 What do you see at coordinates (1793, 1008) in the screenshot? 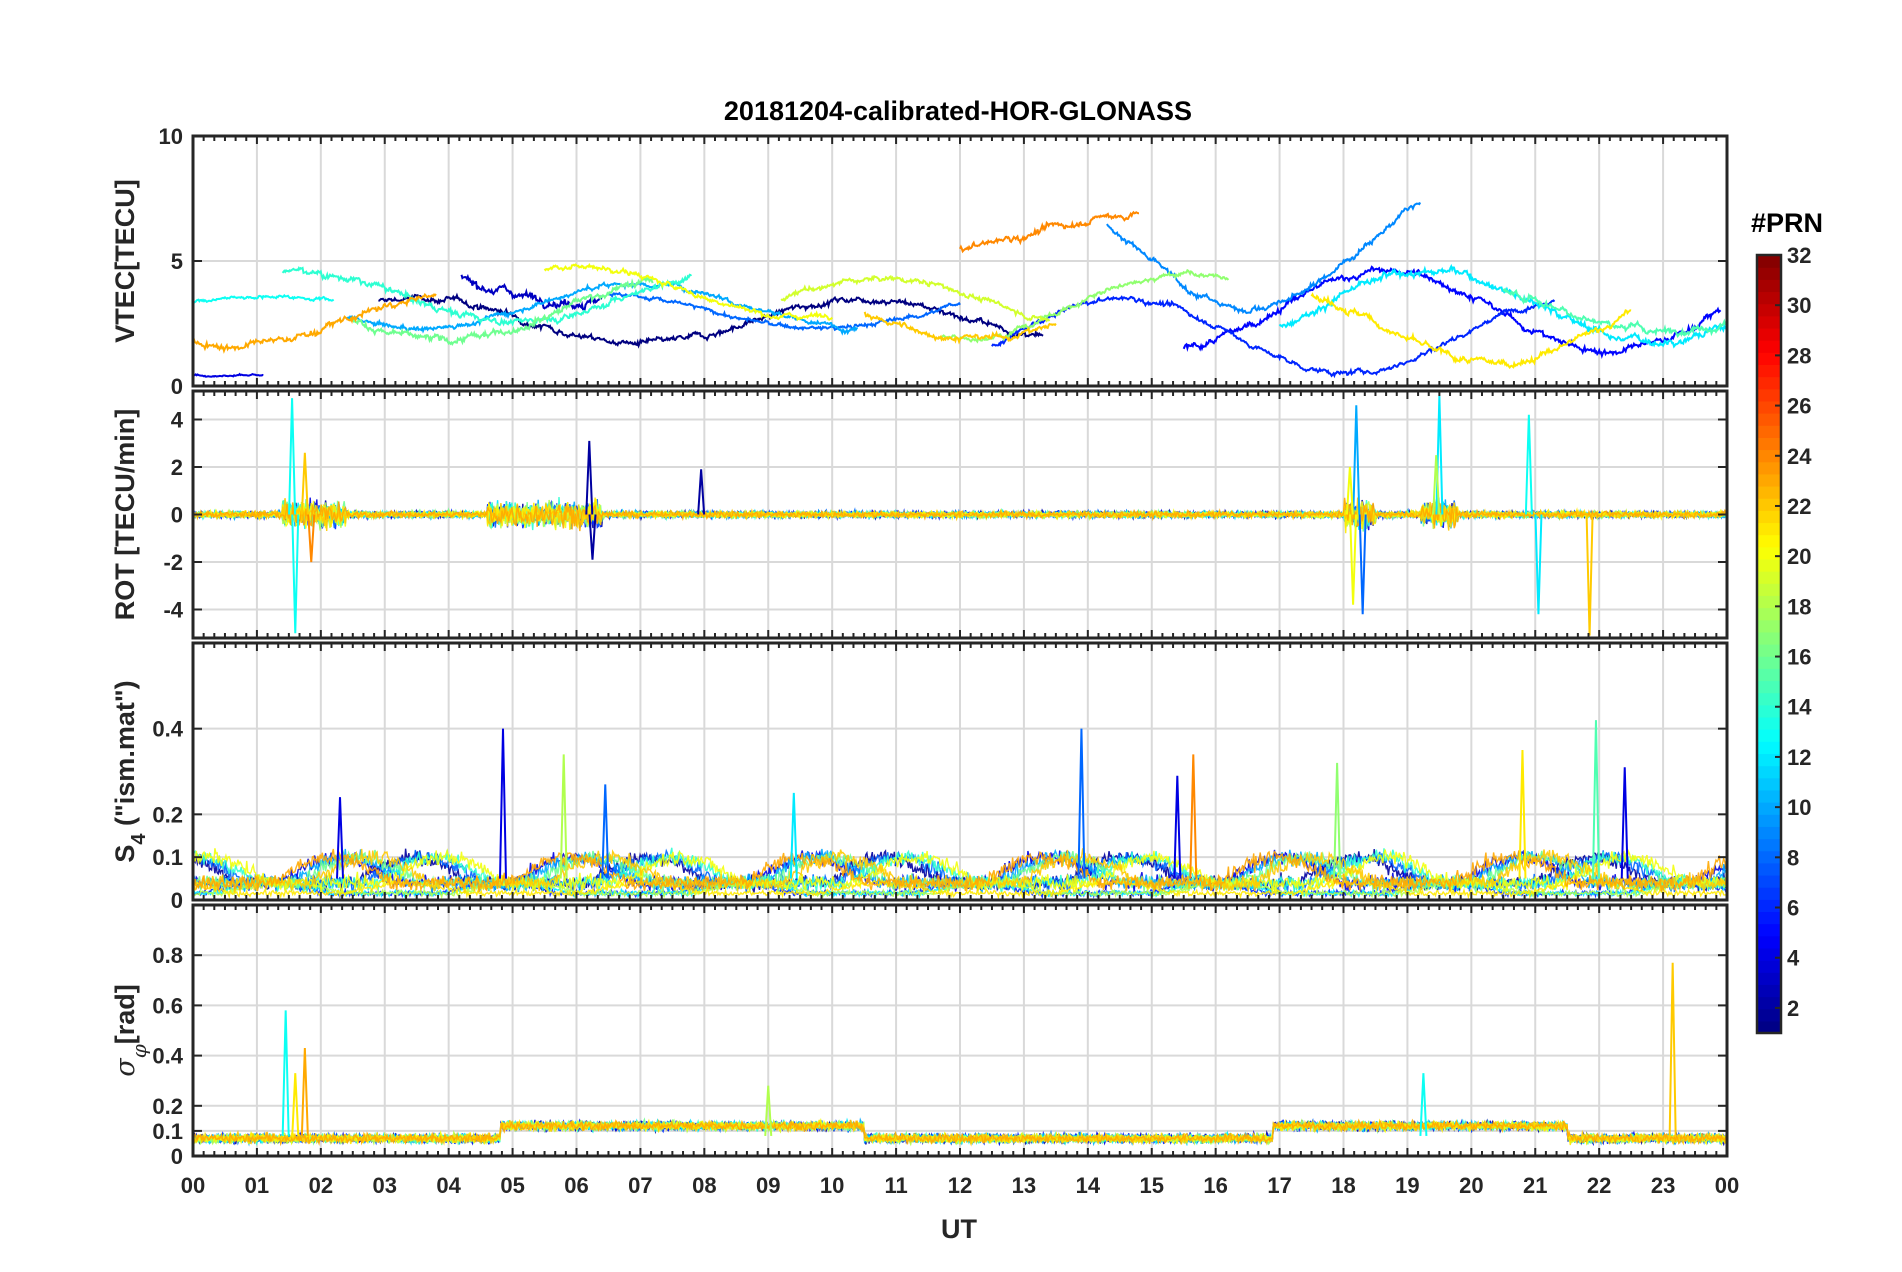
I see `colorbar-tick-label: 2` at bounding box center [1793, 1008].